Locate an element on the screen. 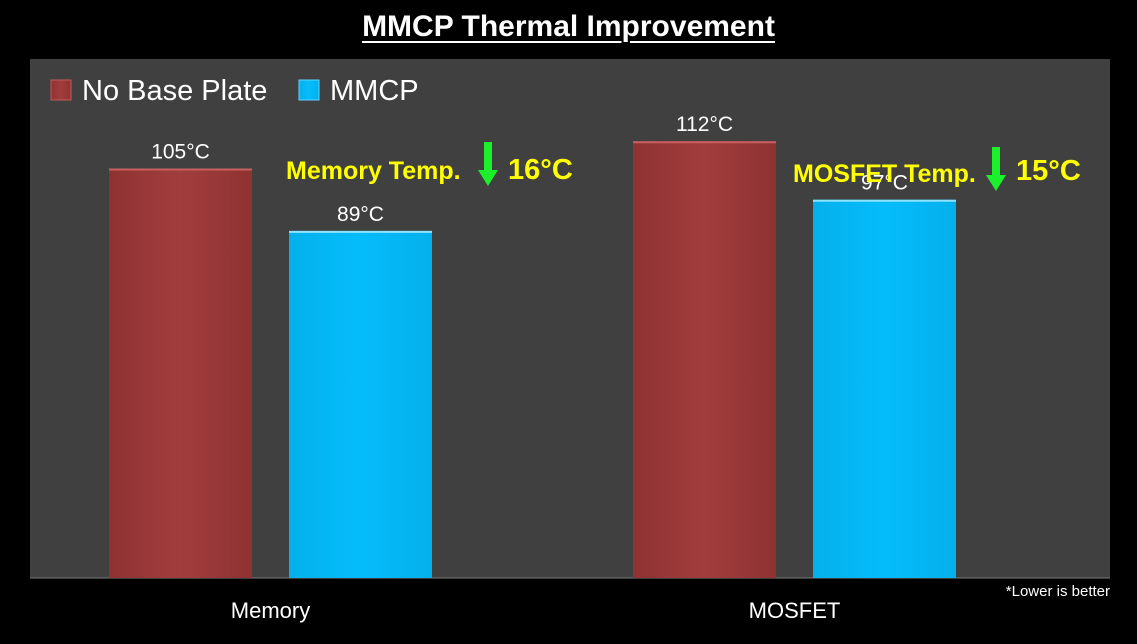 Image resolution: width=1137 pixels, height=644 pixels. footnote: *Lower is better is located at coordinates (1057, 591).